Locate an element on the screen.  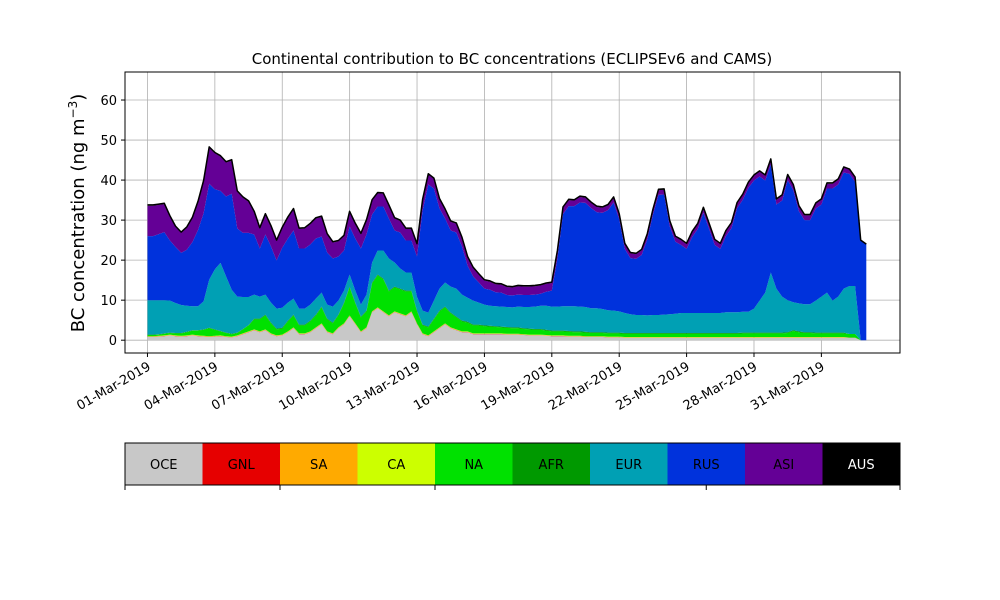
colorbar-swatch-asi is located at coordinates (784, 464).